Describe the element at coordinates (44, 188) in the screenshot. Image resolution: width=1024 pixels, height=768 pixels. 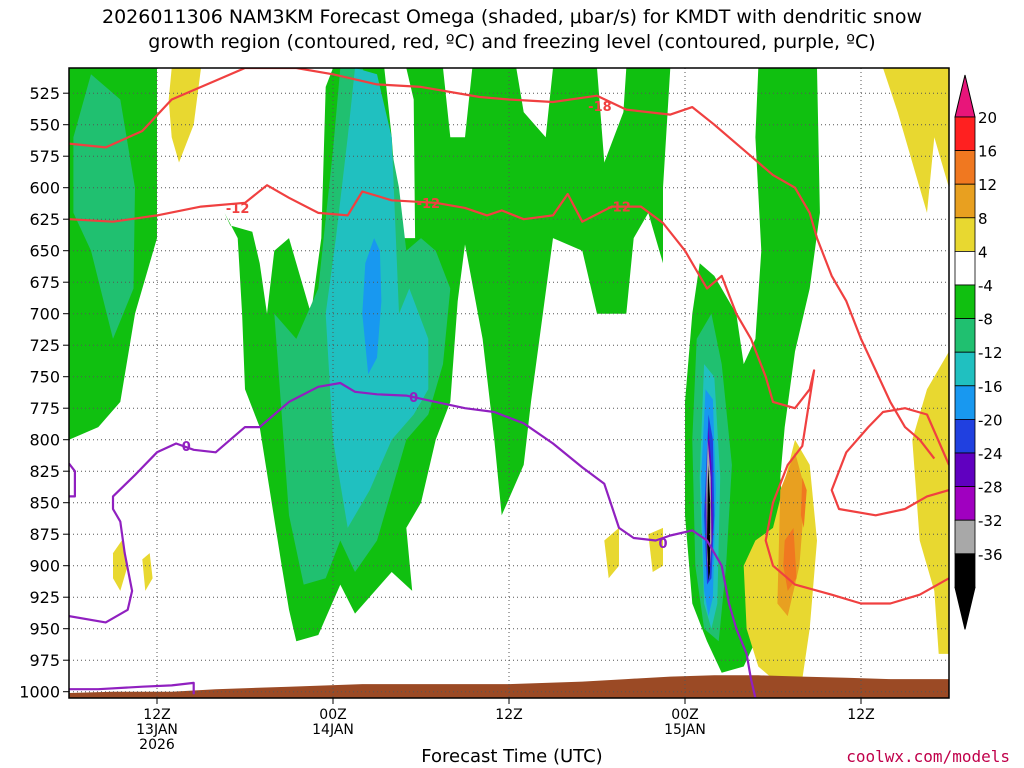
I see `y-tick-label-600: 600` at that location.